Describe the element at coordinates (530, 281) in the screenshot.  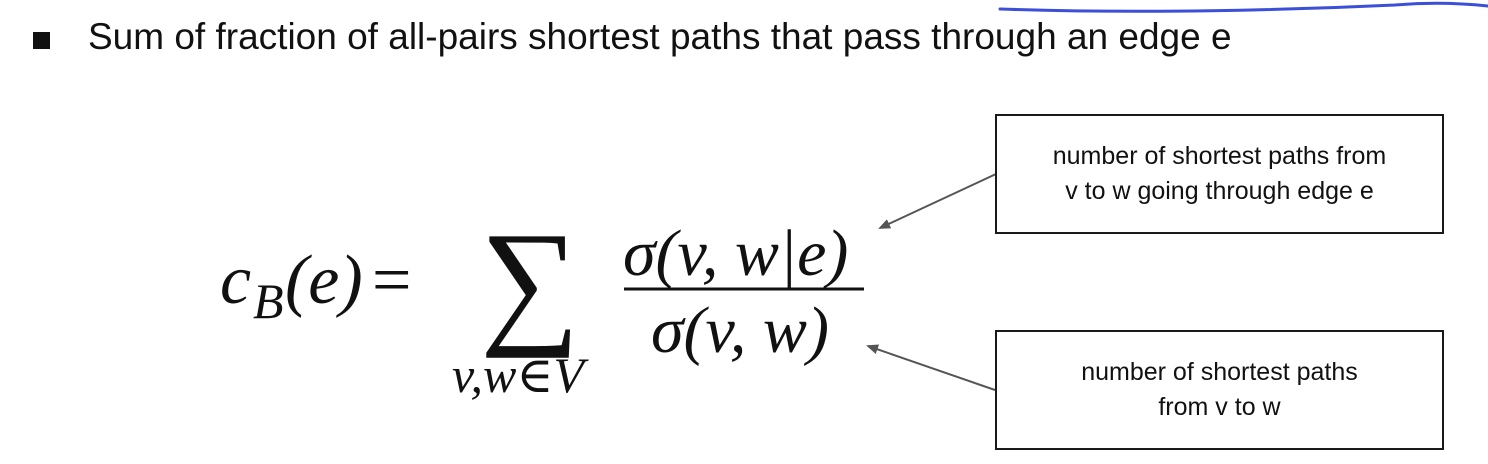
I see `formula-sum-symbol: ∑` at that location.